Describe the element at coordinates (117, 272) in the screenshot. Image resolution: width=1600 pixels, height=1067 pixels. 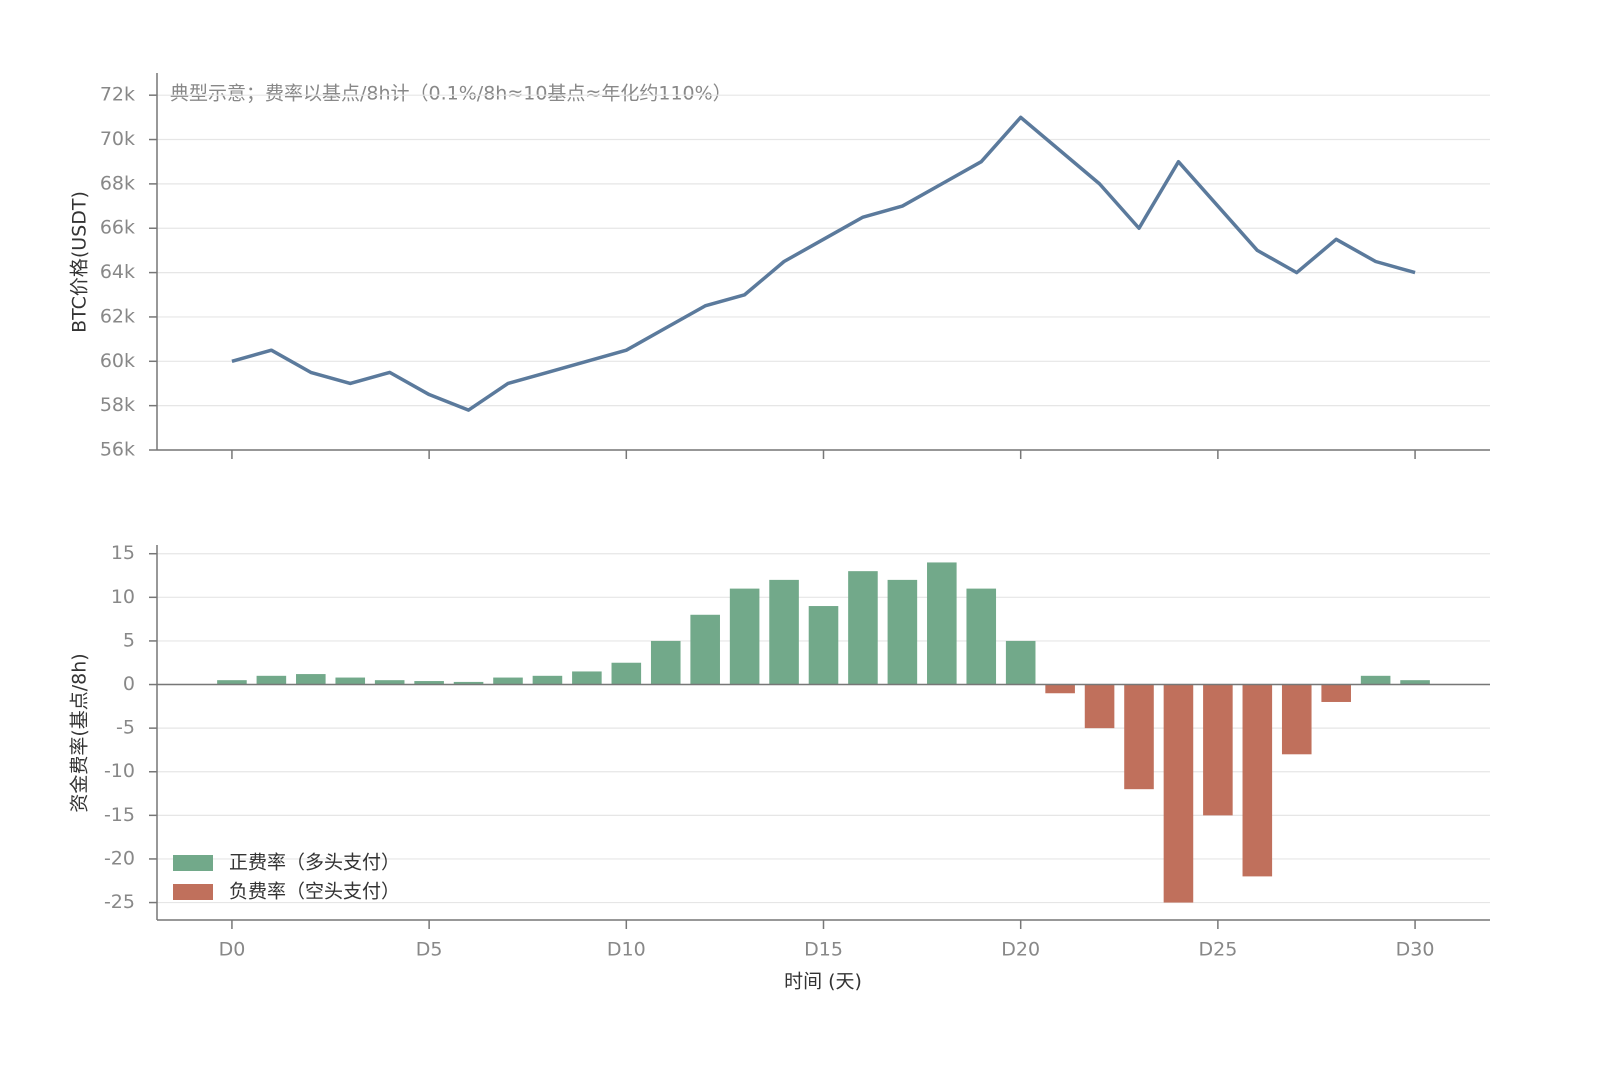
I see `y-tick-label: 64k` at that location.